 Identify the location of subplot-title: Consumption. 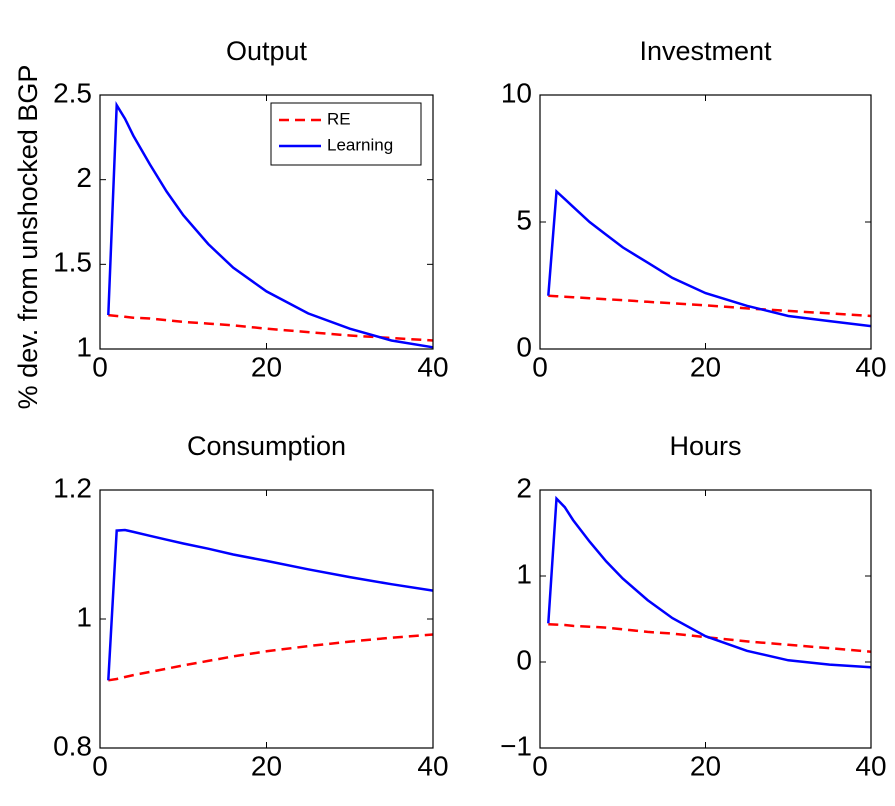
(266, 446).